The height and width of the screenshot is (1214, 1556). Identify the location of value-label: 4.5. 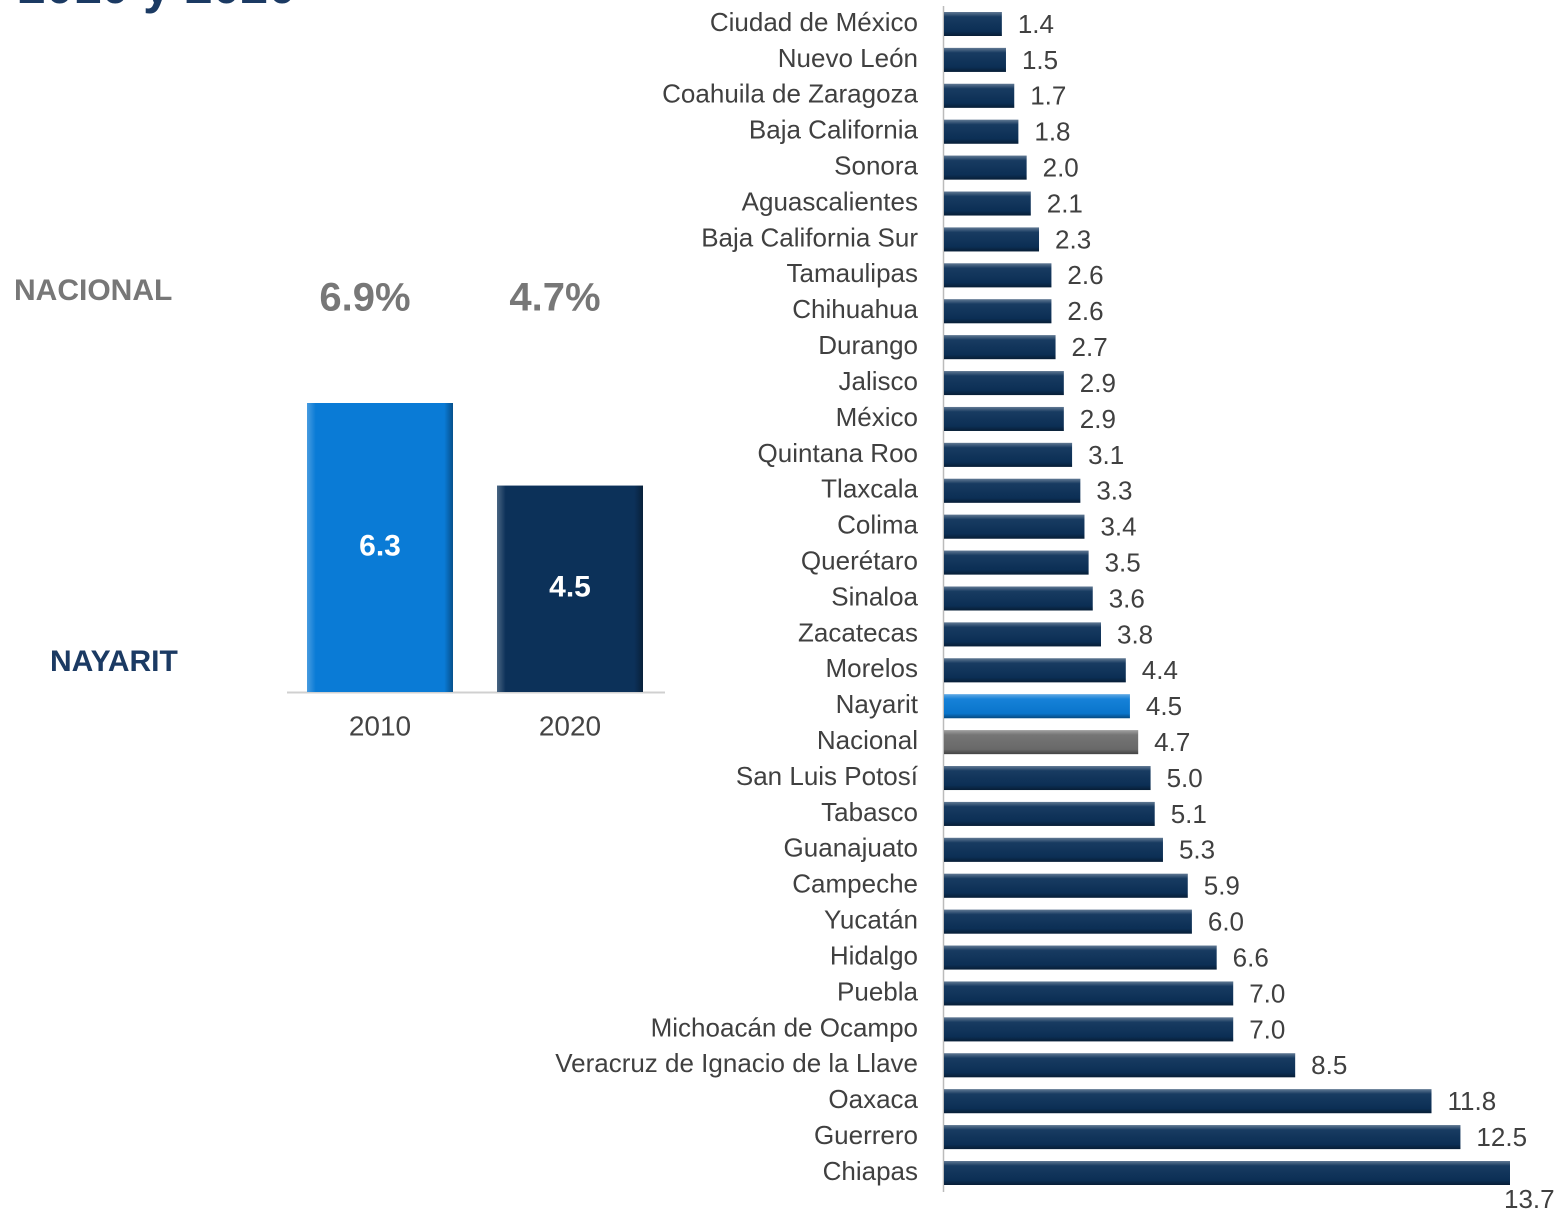
(1164, 706).